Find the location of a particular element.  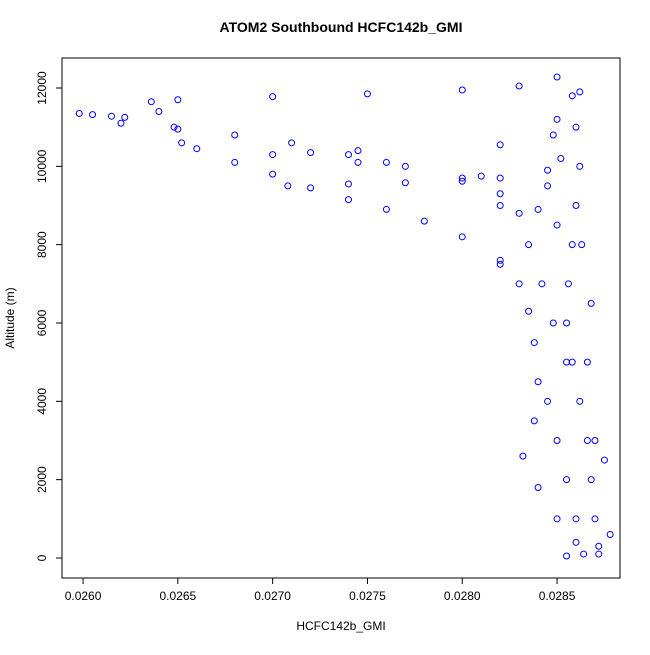

x-tick-label: 0.0270 is located at coordinates (272, 596).